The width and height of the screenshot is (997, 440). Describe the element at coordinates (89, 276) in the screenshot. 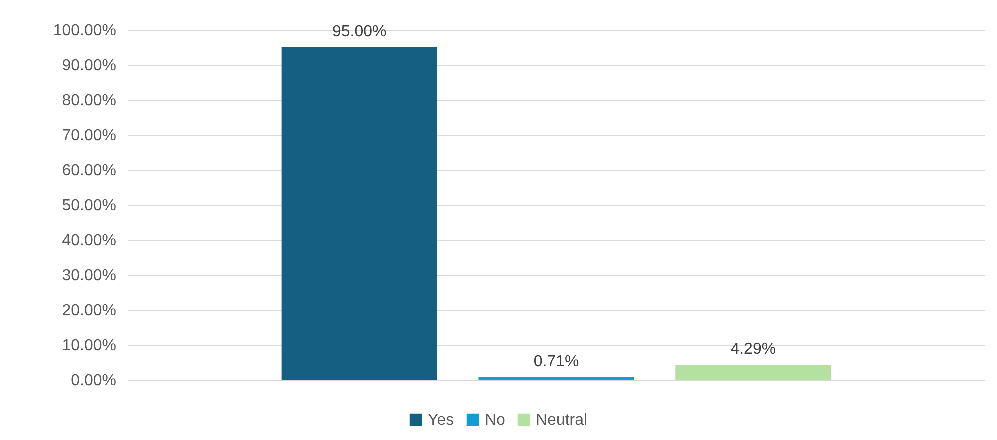

I see `y-tick-label: 30.00%` at that location.